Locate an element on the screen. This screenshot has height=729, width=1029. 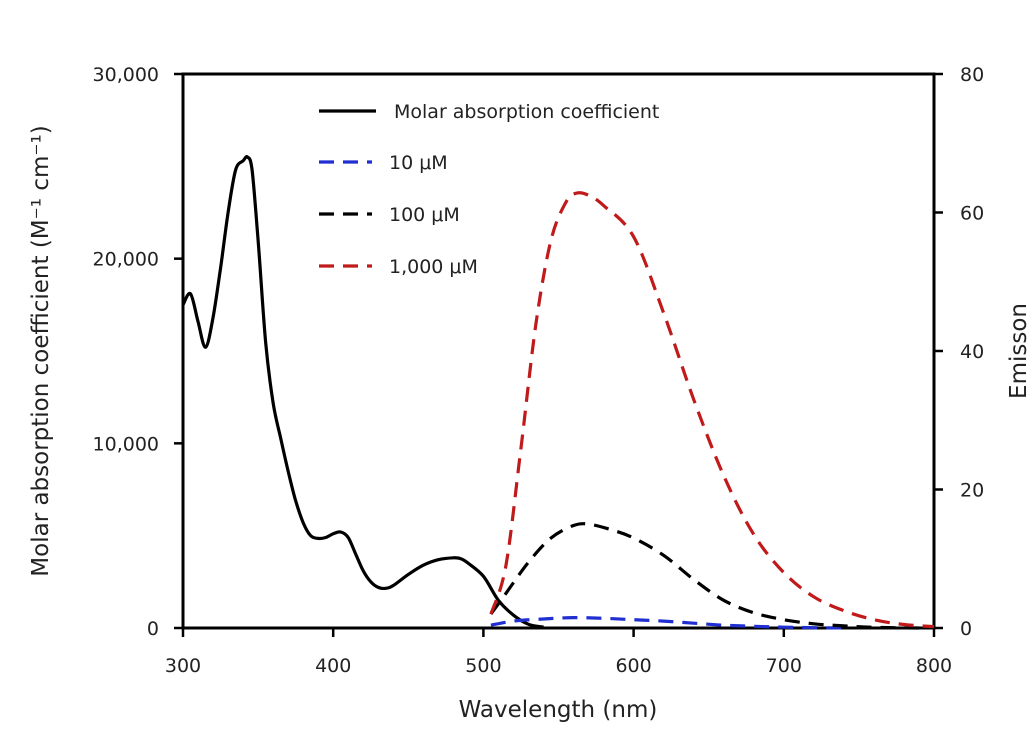
y-tick-label: 30,000 is located at coordinates (126, 75).